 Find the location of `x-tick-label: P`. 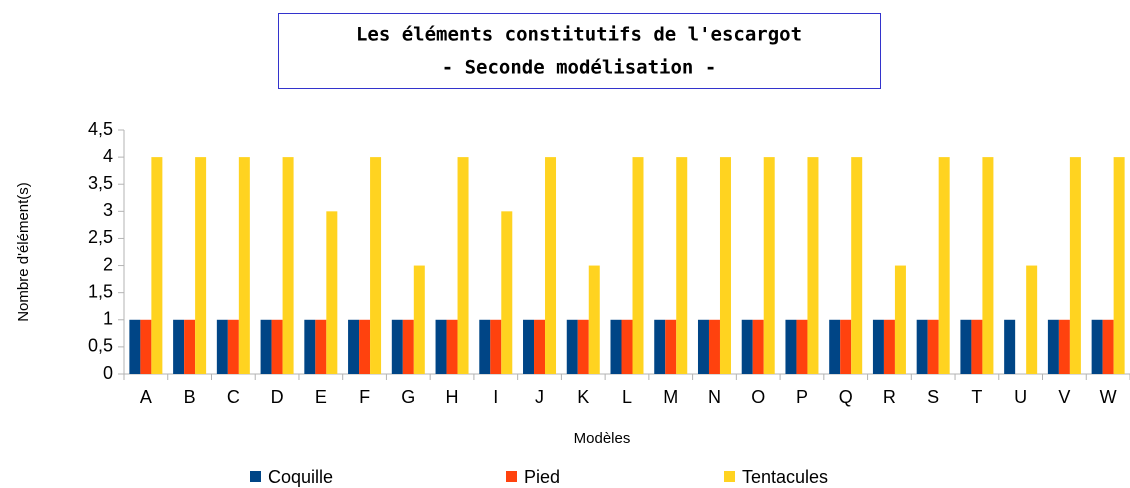

x-tick-label: P is located at coordinates (802, 397).